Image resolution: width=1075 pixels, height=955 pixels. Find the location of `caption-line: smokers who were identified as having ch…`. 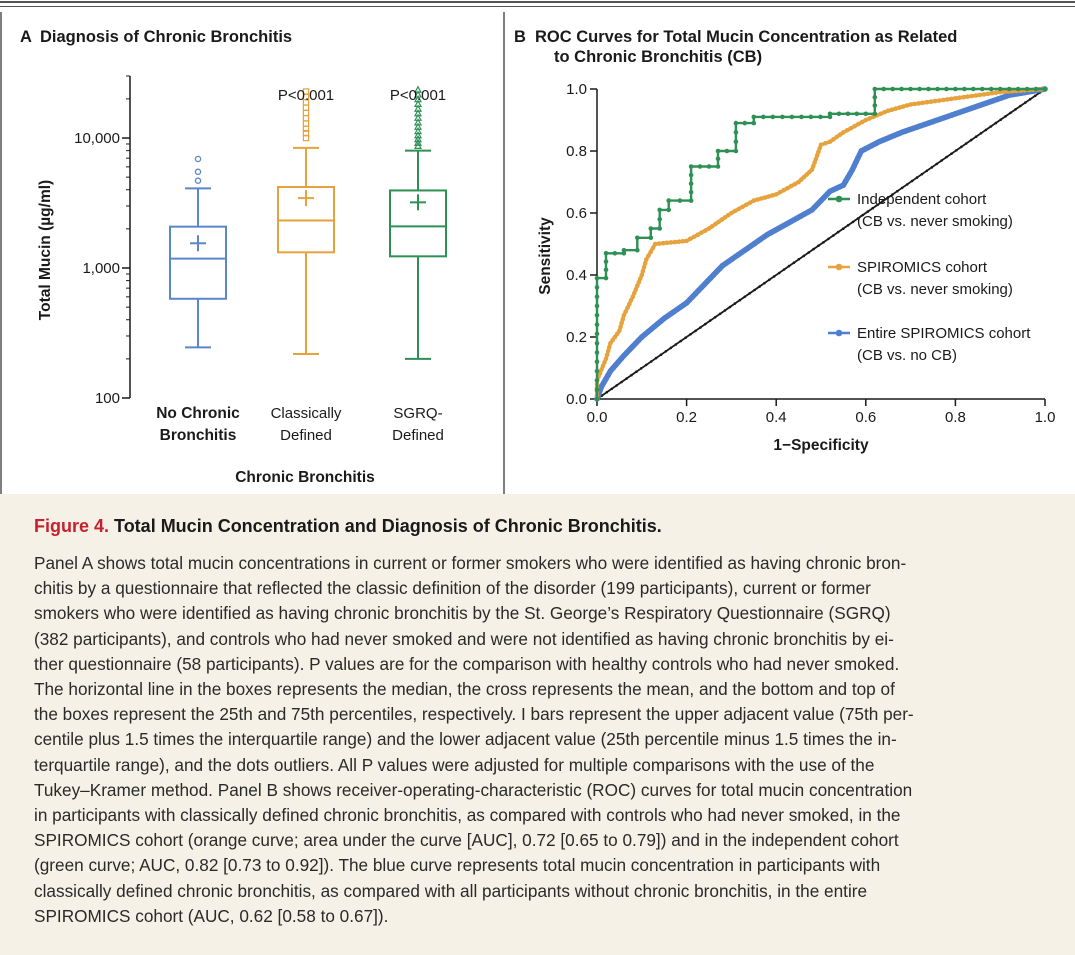

caption-line: smokers who were identified as having ch… is located at coordinates (462, 613).